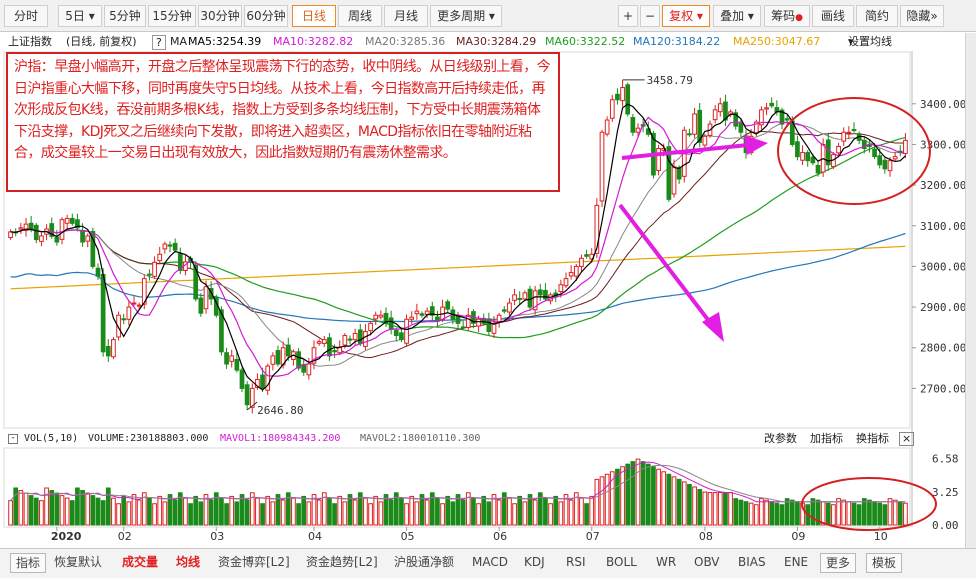 The height and width of the screenshot is (578, 976). What do you see at coordinates (942, 144) in the screenshot?
I see `y-tick-label: 3300.00` at bounding box center [942, 144].